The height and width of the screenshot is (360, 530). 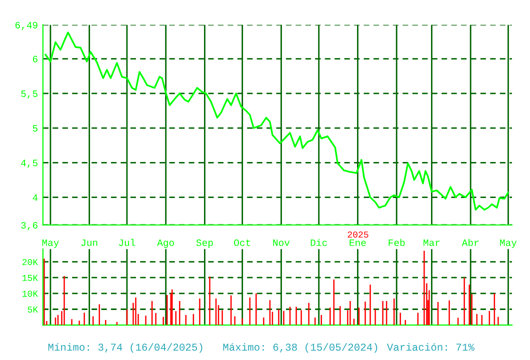 I want to click on y-tick-label: 15K, so click(x=30, y=277).